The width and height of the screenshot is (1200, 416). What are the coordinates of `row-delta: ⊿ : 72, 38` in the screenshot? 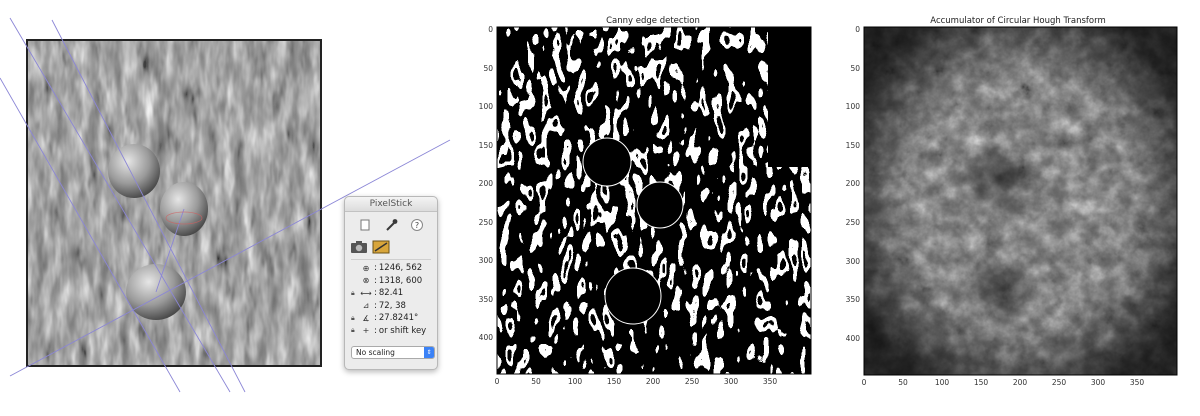 It's located at (391, 306).